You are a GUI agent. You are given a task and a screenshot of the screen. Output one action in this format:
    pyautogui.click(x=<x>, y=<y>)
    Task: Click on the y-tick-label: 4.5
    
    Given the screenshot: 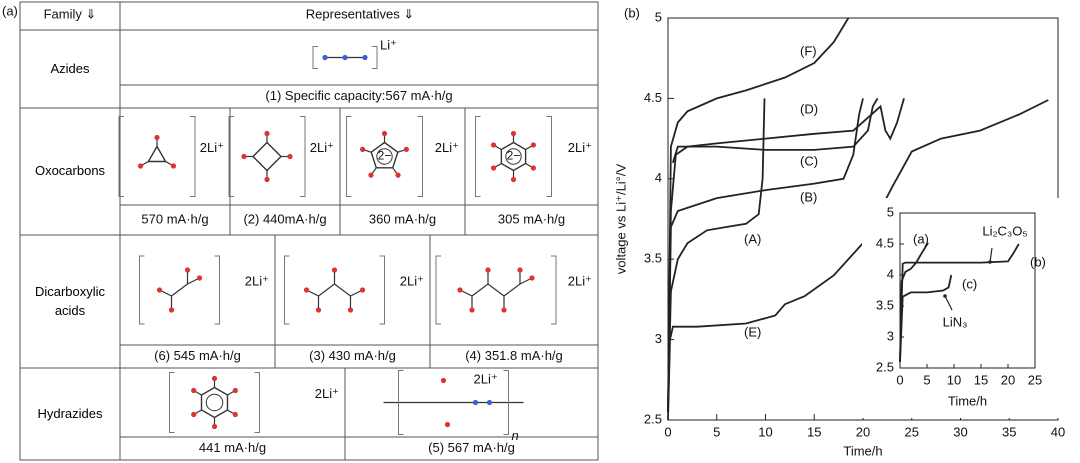 What is the action you would take?
    pyautogui.click(x=653, y=97)
    